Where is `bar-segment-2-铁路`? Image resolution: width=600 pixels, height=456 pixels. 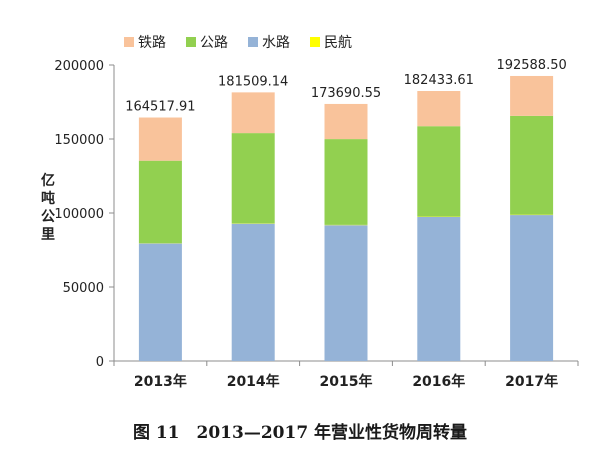 bar-segment-2-铁路 is located at coordinates (346, 121).